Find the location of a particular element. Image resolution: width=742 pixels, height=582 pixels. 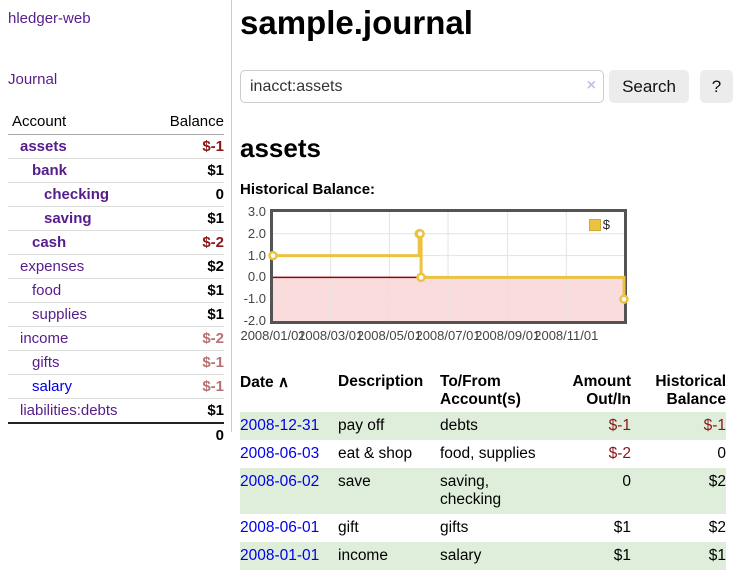

register-header-amount: Amount Out/In is located at coordinates (601, 390).